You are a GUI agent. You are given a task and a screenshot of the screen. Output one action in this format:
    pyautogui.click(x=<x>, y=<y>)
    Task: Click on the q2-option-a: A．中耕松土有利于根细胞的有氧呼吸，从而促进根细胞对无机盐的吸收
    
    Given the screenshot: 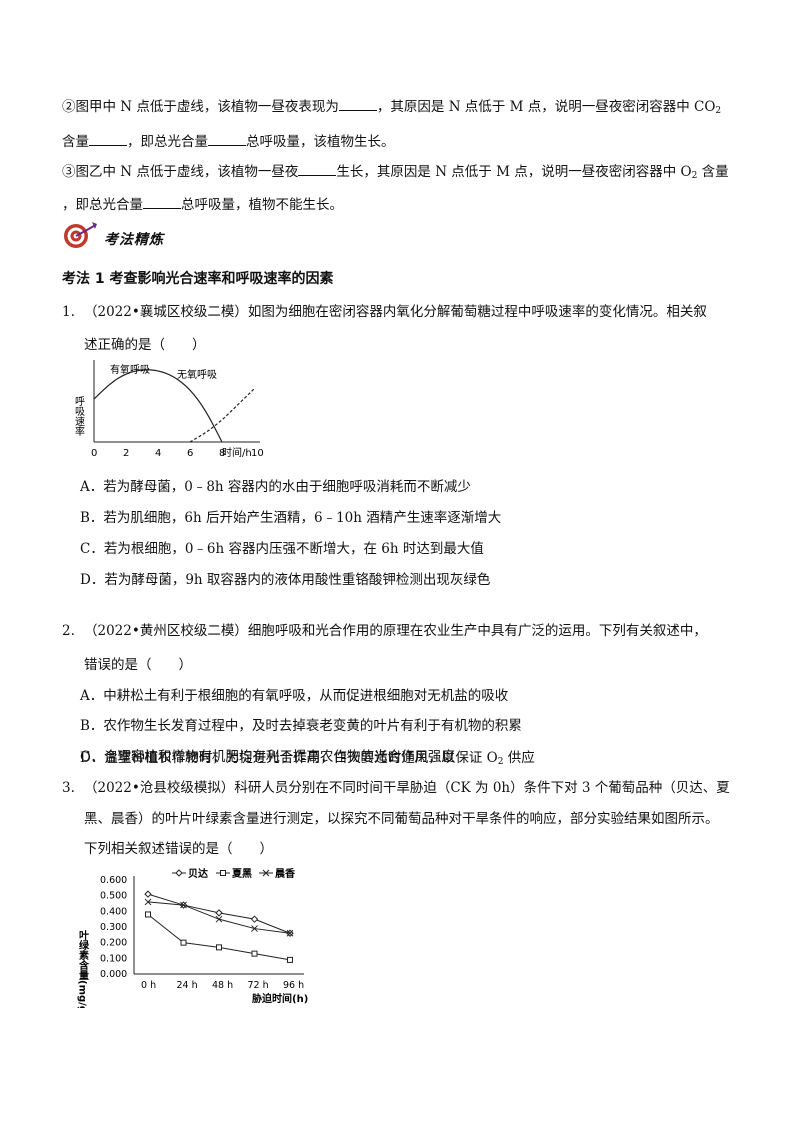 What is the action you would take?
    pyautogui.click(x=294, y=696)
    